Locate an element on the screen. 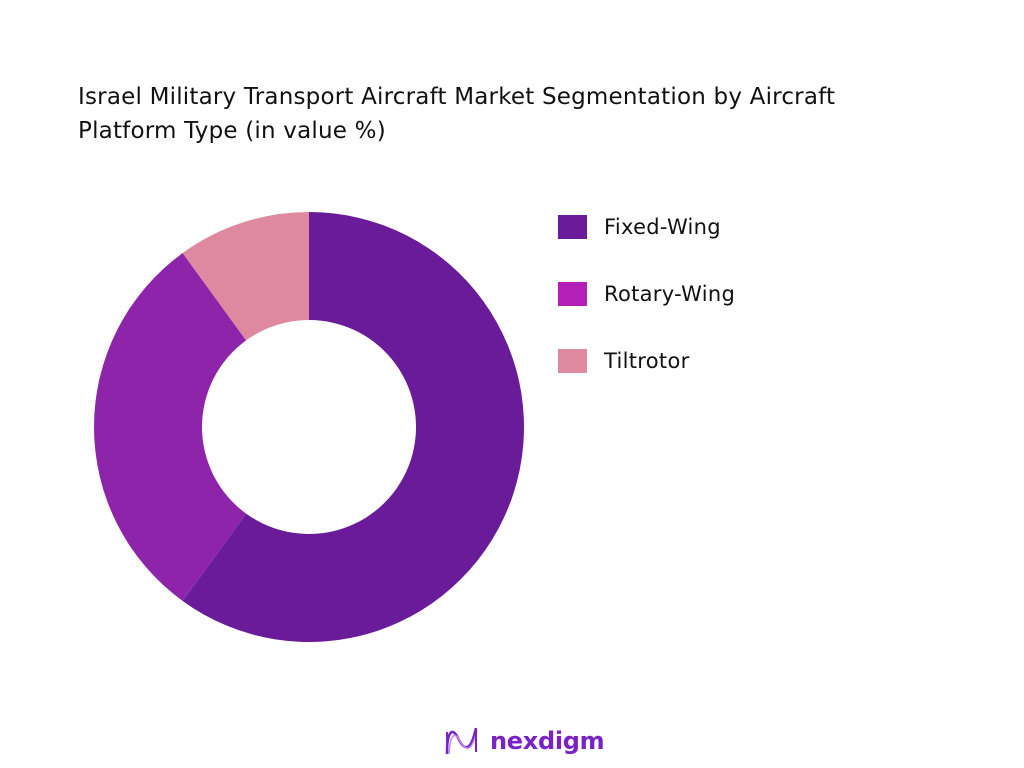 The height and width of the screenshot is (768, 1024). legend-item-rotary-wing: Rotary-Wing is located at coordinates (646, 293).